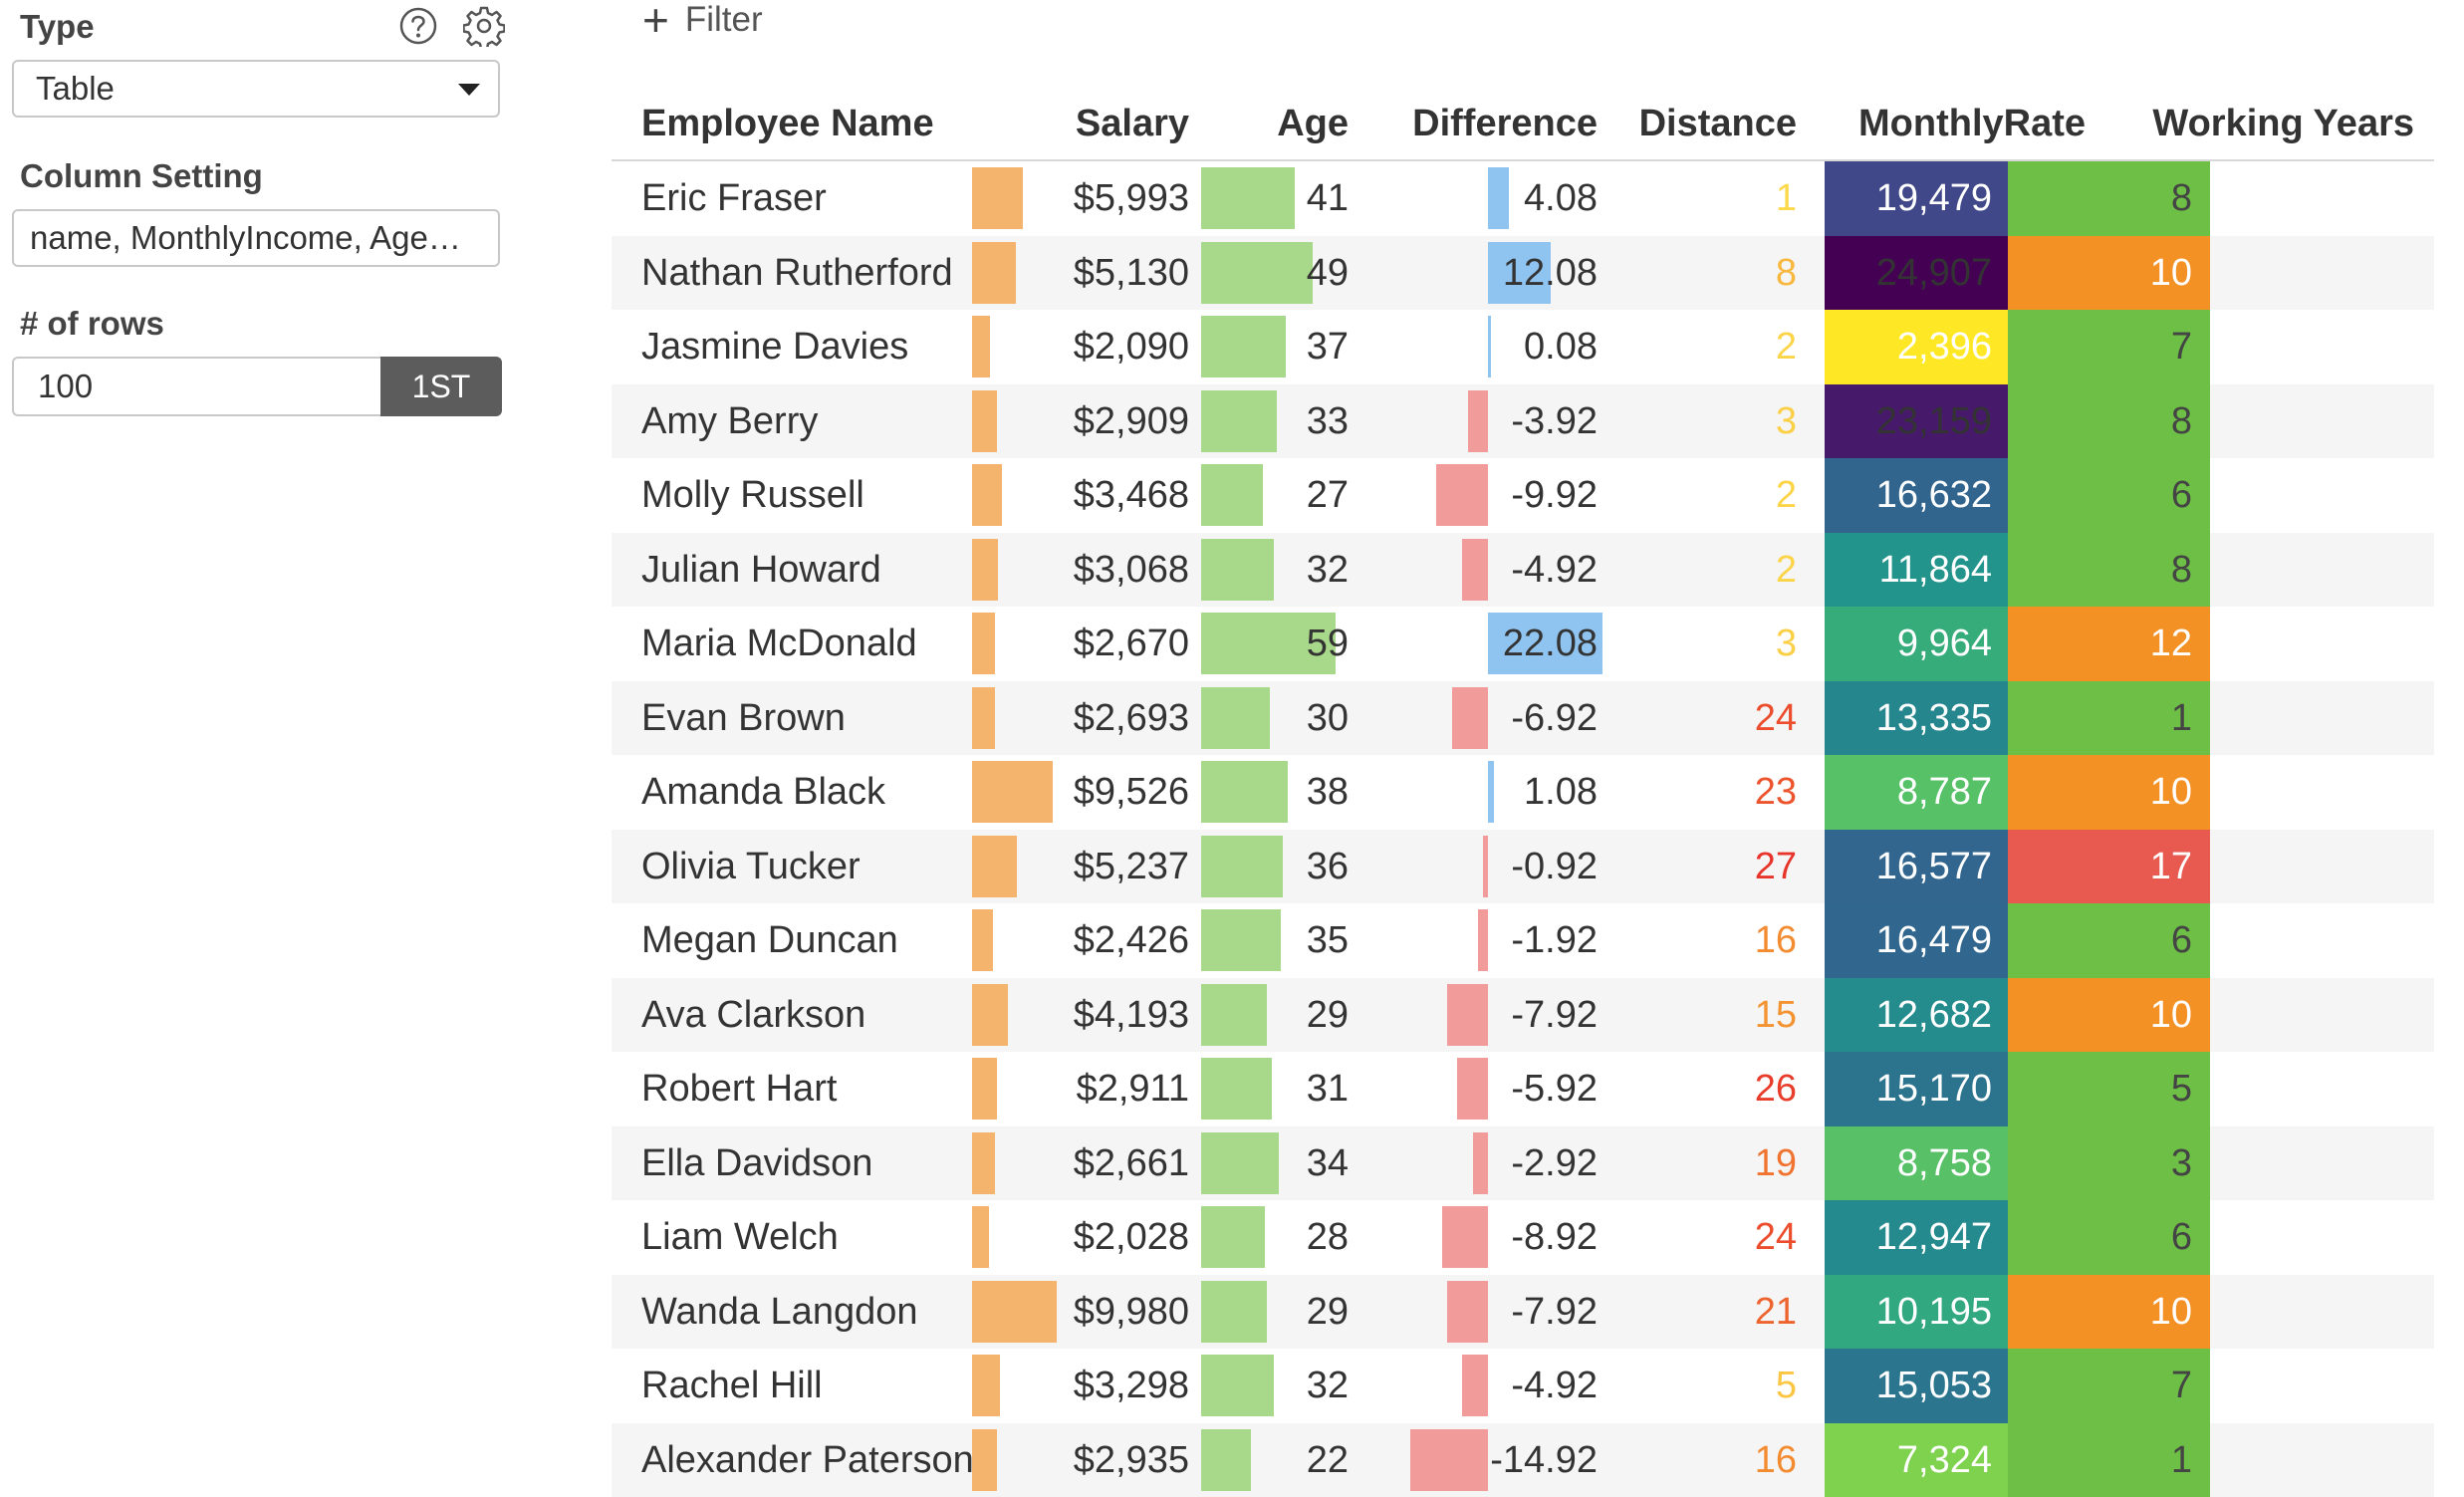 The height and width of the screenshot is (1497, 2464). I want to click on difference-value: -0.92, so click(1554, 867).